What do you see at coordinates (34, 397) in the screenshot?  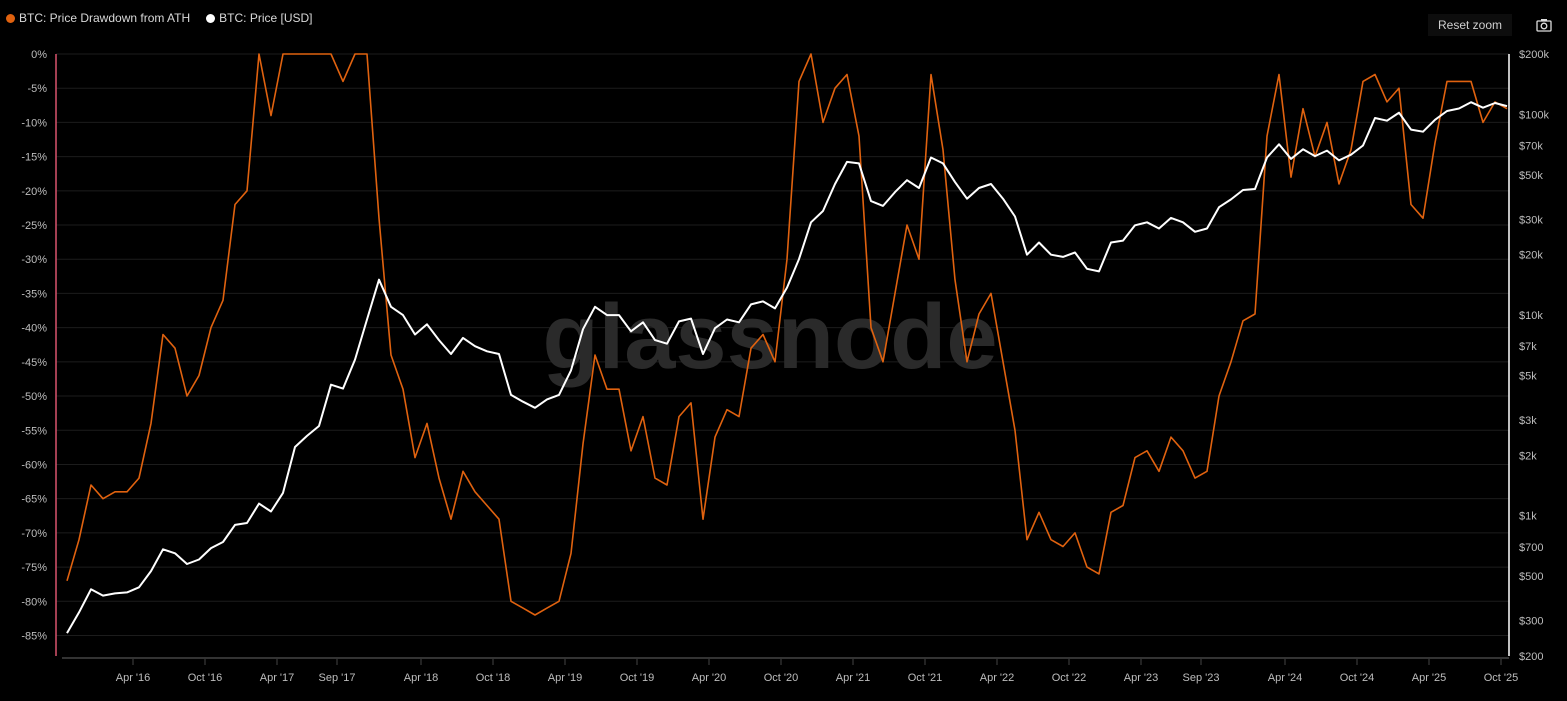 I see `left-tick-label: -50%` at bounding box center [34, 397].